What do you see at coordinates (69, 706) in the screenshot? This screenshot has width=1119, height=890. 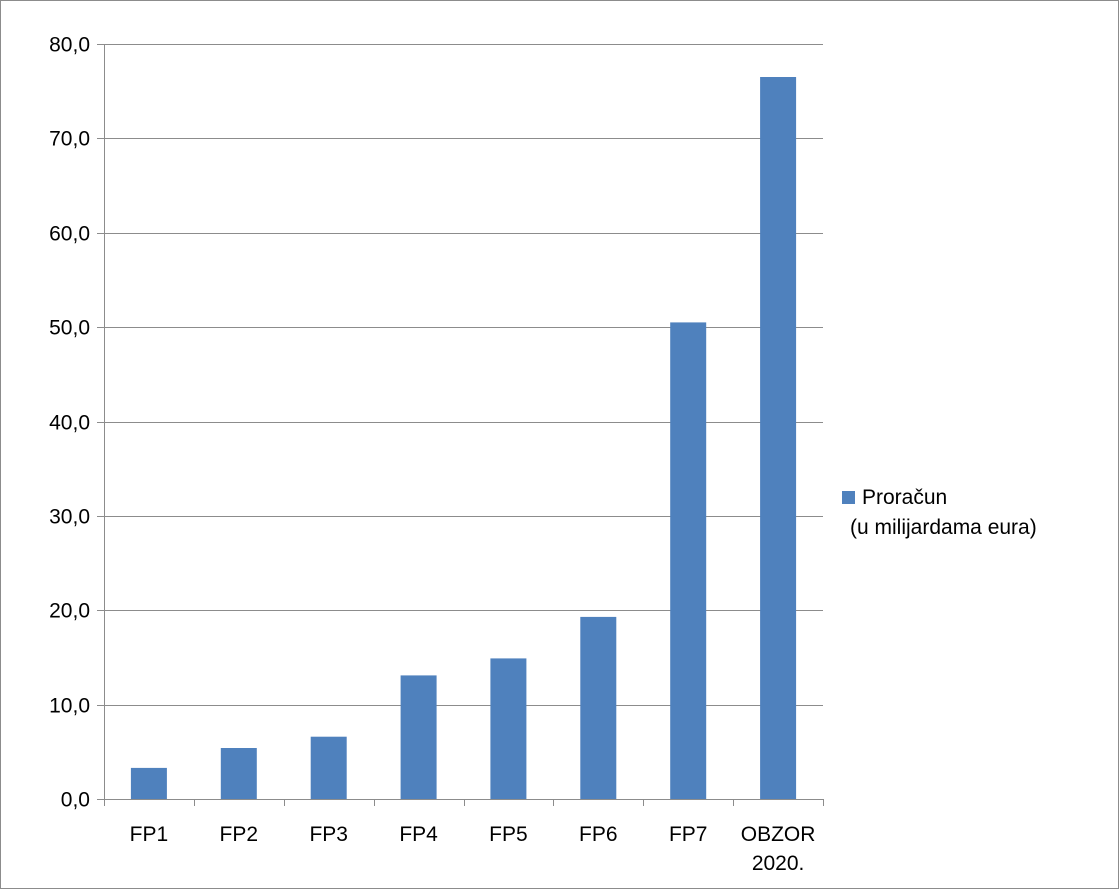 I see `y-tick-label: 10,0` at bounding box center [69, 706].